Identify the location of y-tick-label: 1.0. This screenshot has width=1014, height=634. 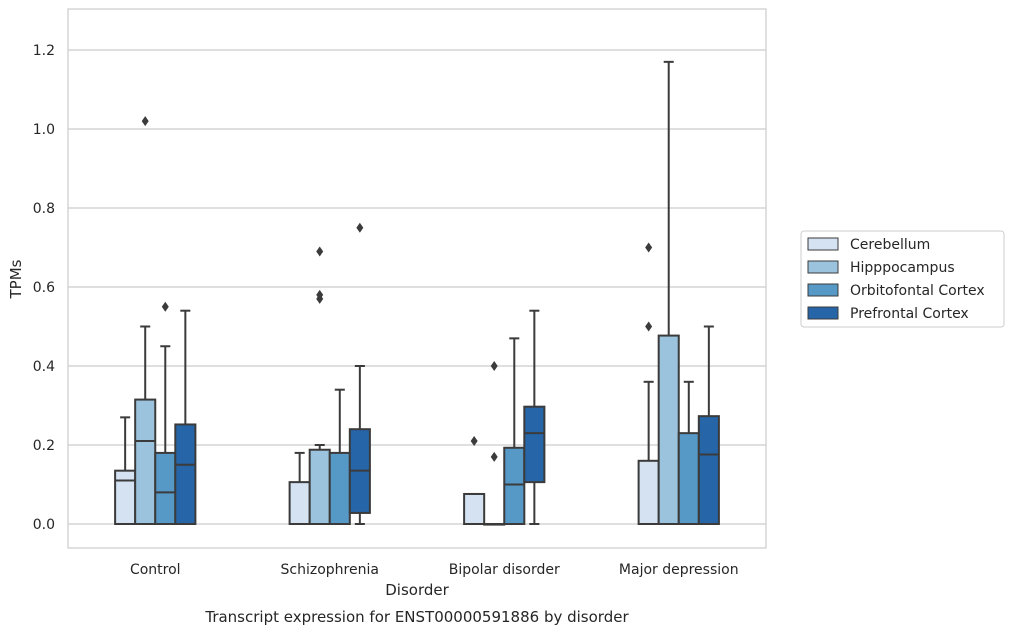
(44, 130).